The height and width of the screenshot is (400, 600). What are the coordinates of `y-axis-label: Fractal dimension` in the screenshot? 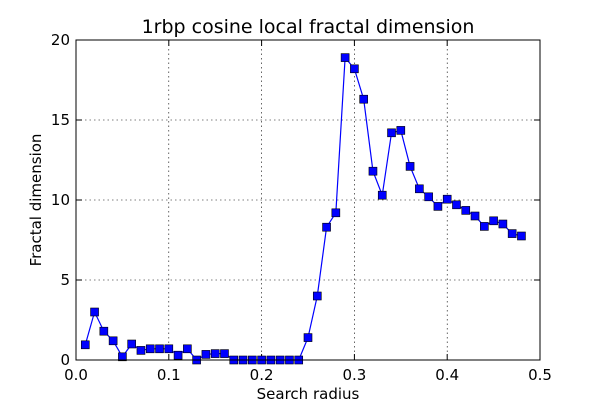 It's located at (36, 200).